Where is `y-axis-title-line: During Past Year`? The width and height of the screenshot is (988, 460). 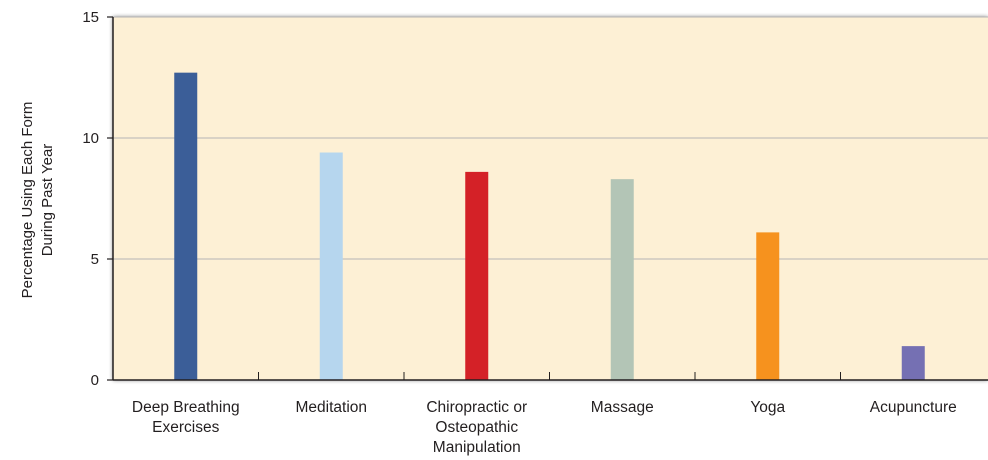 y-axis-title-line: During Past Year is located at coordinates (47, 200).